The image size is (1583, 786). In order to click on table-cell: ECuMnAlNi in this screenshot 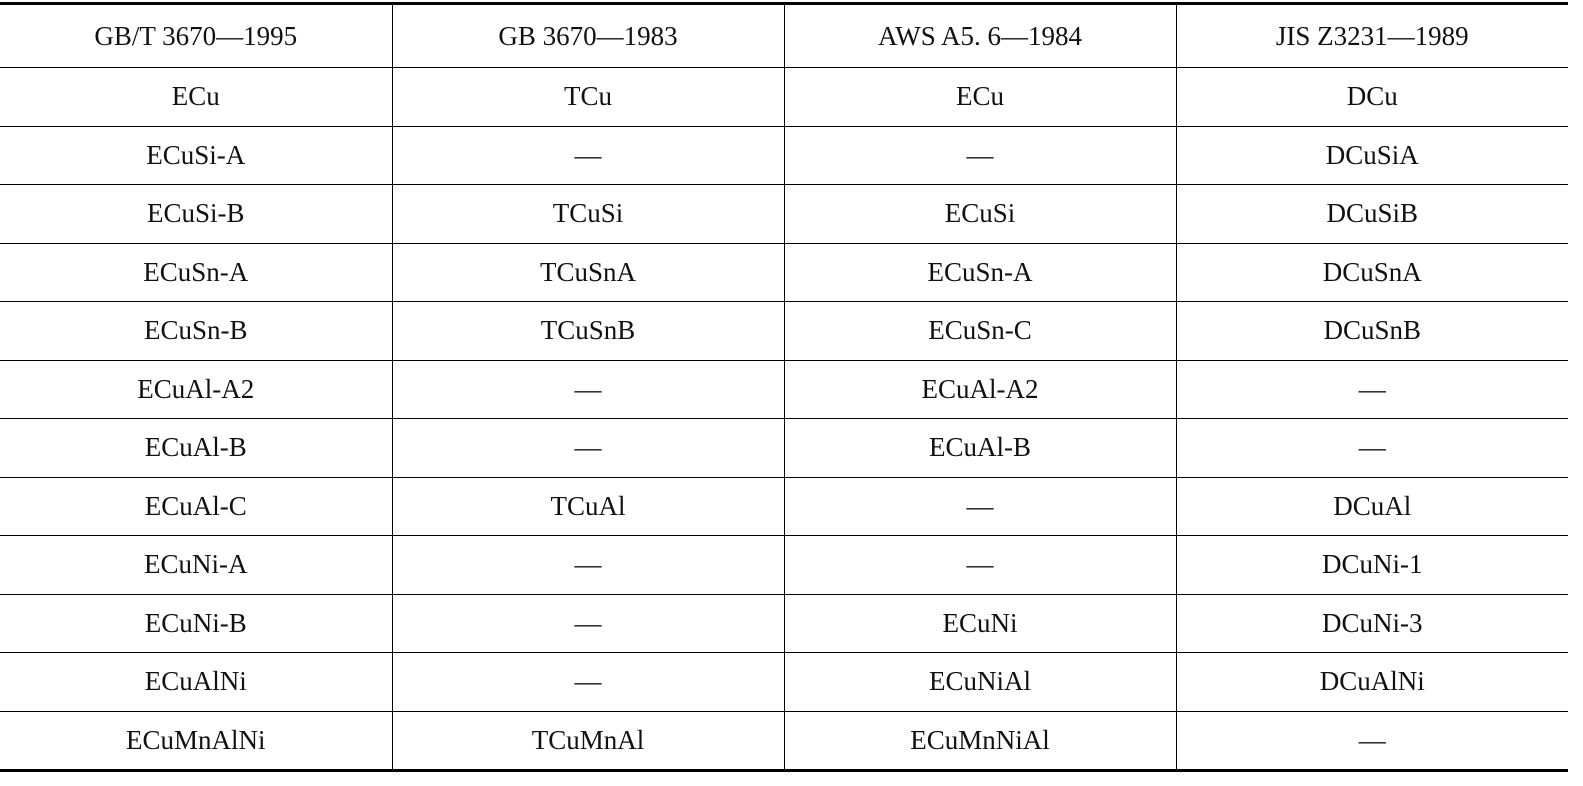, I will do `click(196, 741)`.